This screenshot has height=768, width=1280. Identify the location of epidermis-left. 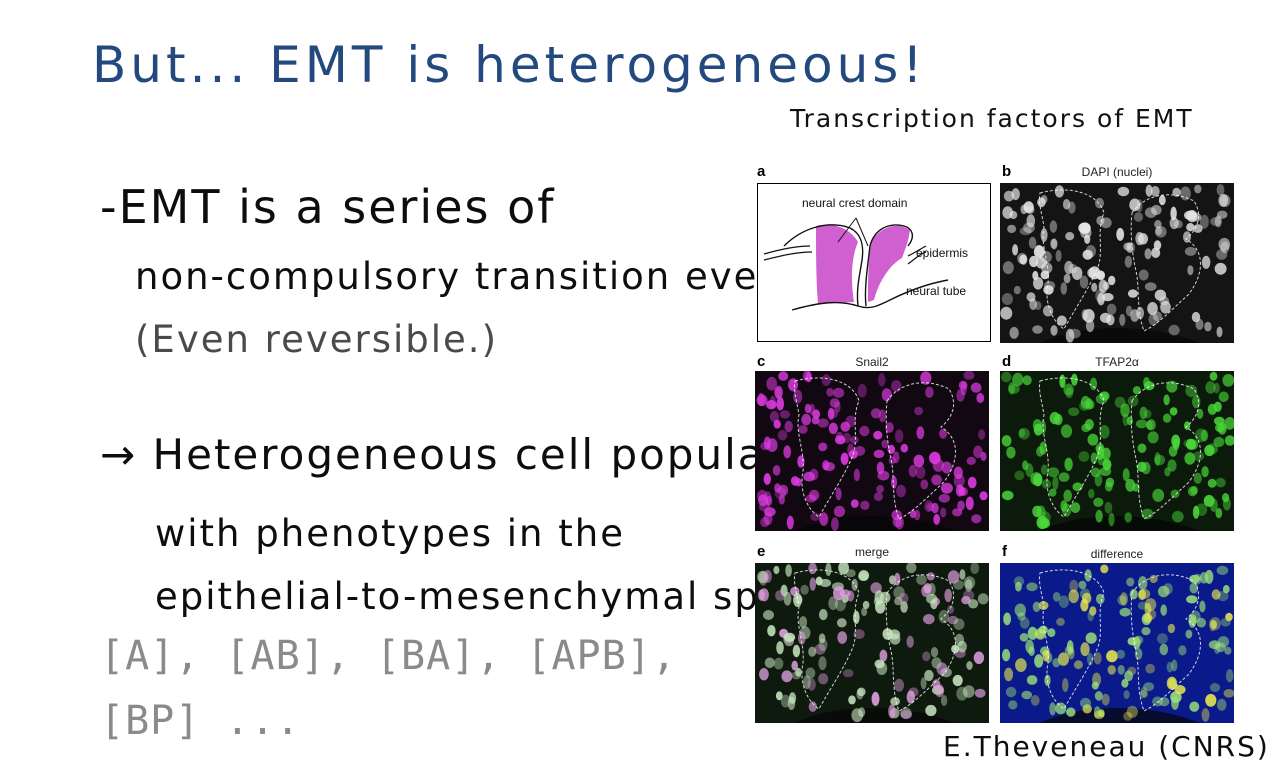
(788, 253).